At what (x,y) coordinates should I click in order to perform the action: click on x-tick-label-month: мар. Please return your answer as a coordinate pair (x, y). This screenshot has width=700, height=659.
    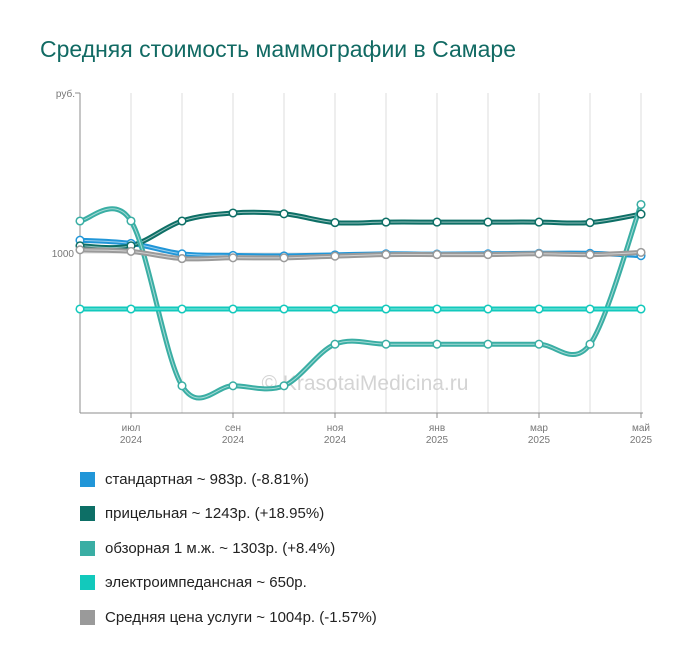
    Looking at the image, I should click on (539, 428).